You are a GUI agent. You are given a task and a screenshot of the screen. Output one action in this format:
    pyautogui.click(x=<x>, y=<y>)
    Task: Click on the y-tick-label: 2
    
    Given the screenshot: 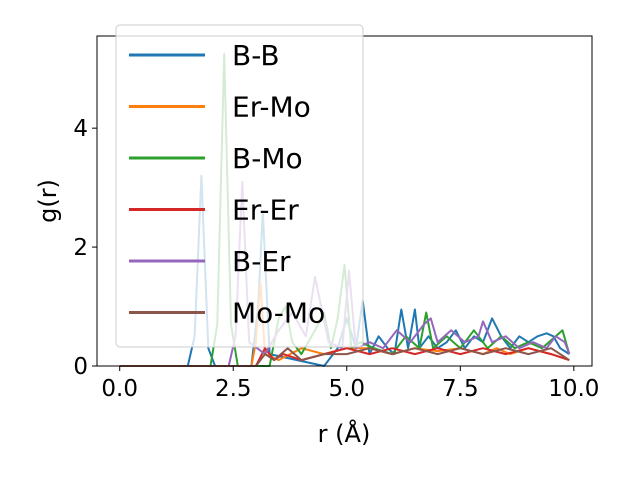 What is the action you would take?
    pyautogui.click(x=80, y=248)
    